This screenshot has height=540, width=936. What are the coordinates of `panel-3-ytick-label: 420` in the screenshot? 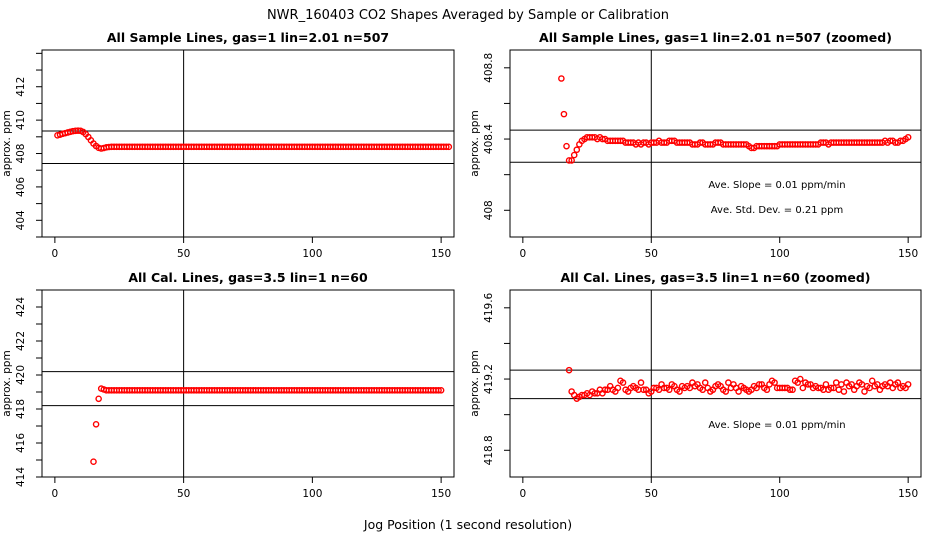 It's located at (21, 375).